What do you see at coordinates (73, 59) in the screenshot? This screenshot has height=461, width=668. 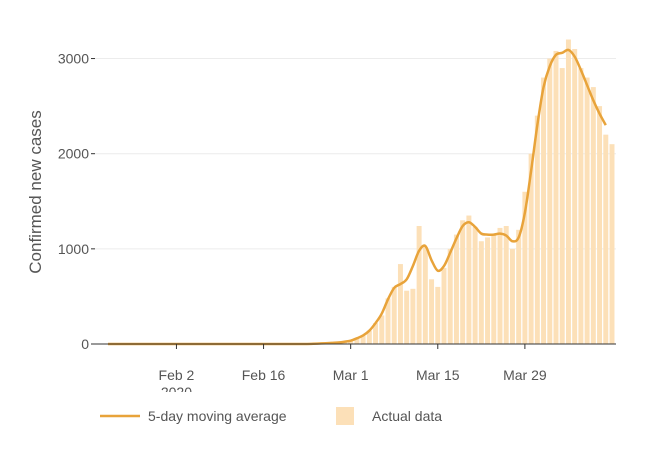 I see `y-tick-label: 3000` at bounding box center [73, 59].